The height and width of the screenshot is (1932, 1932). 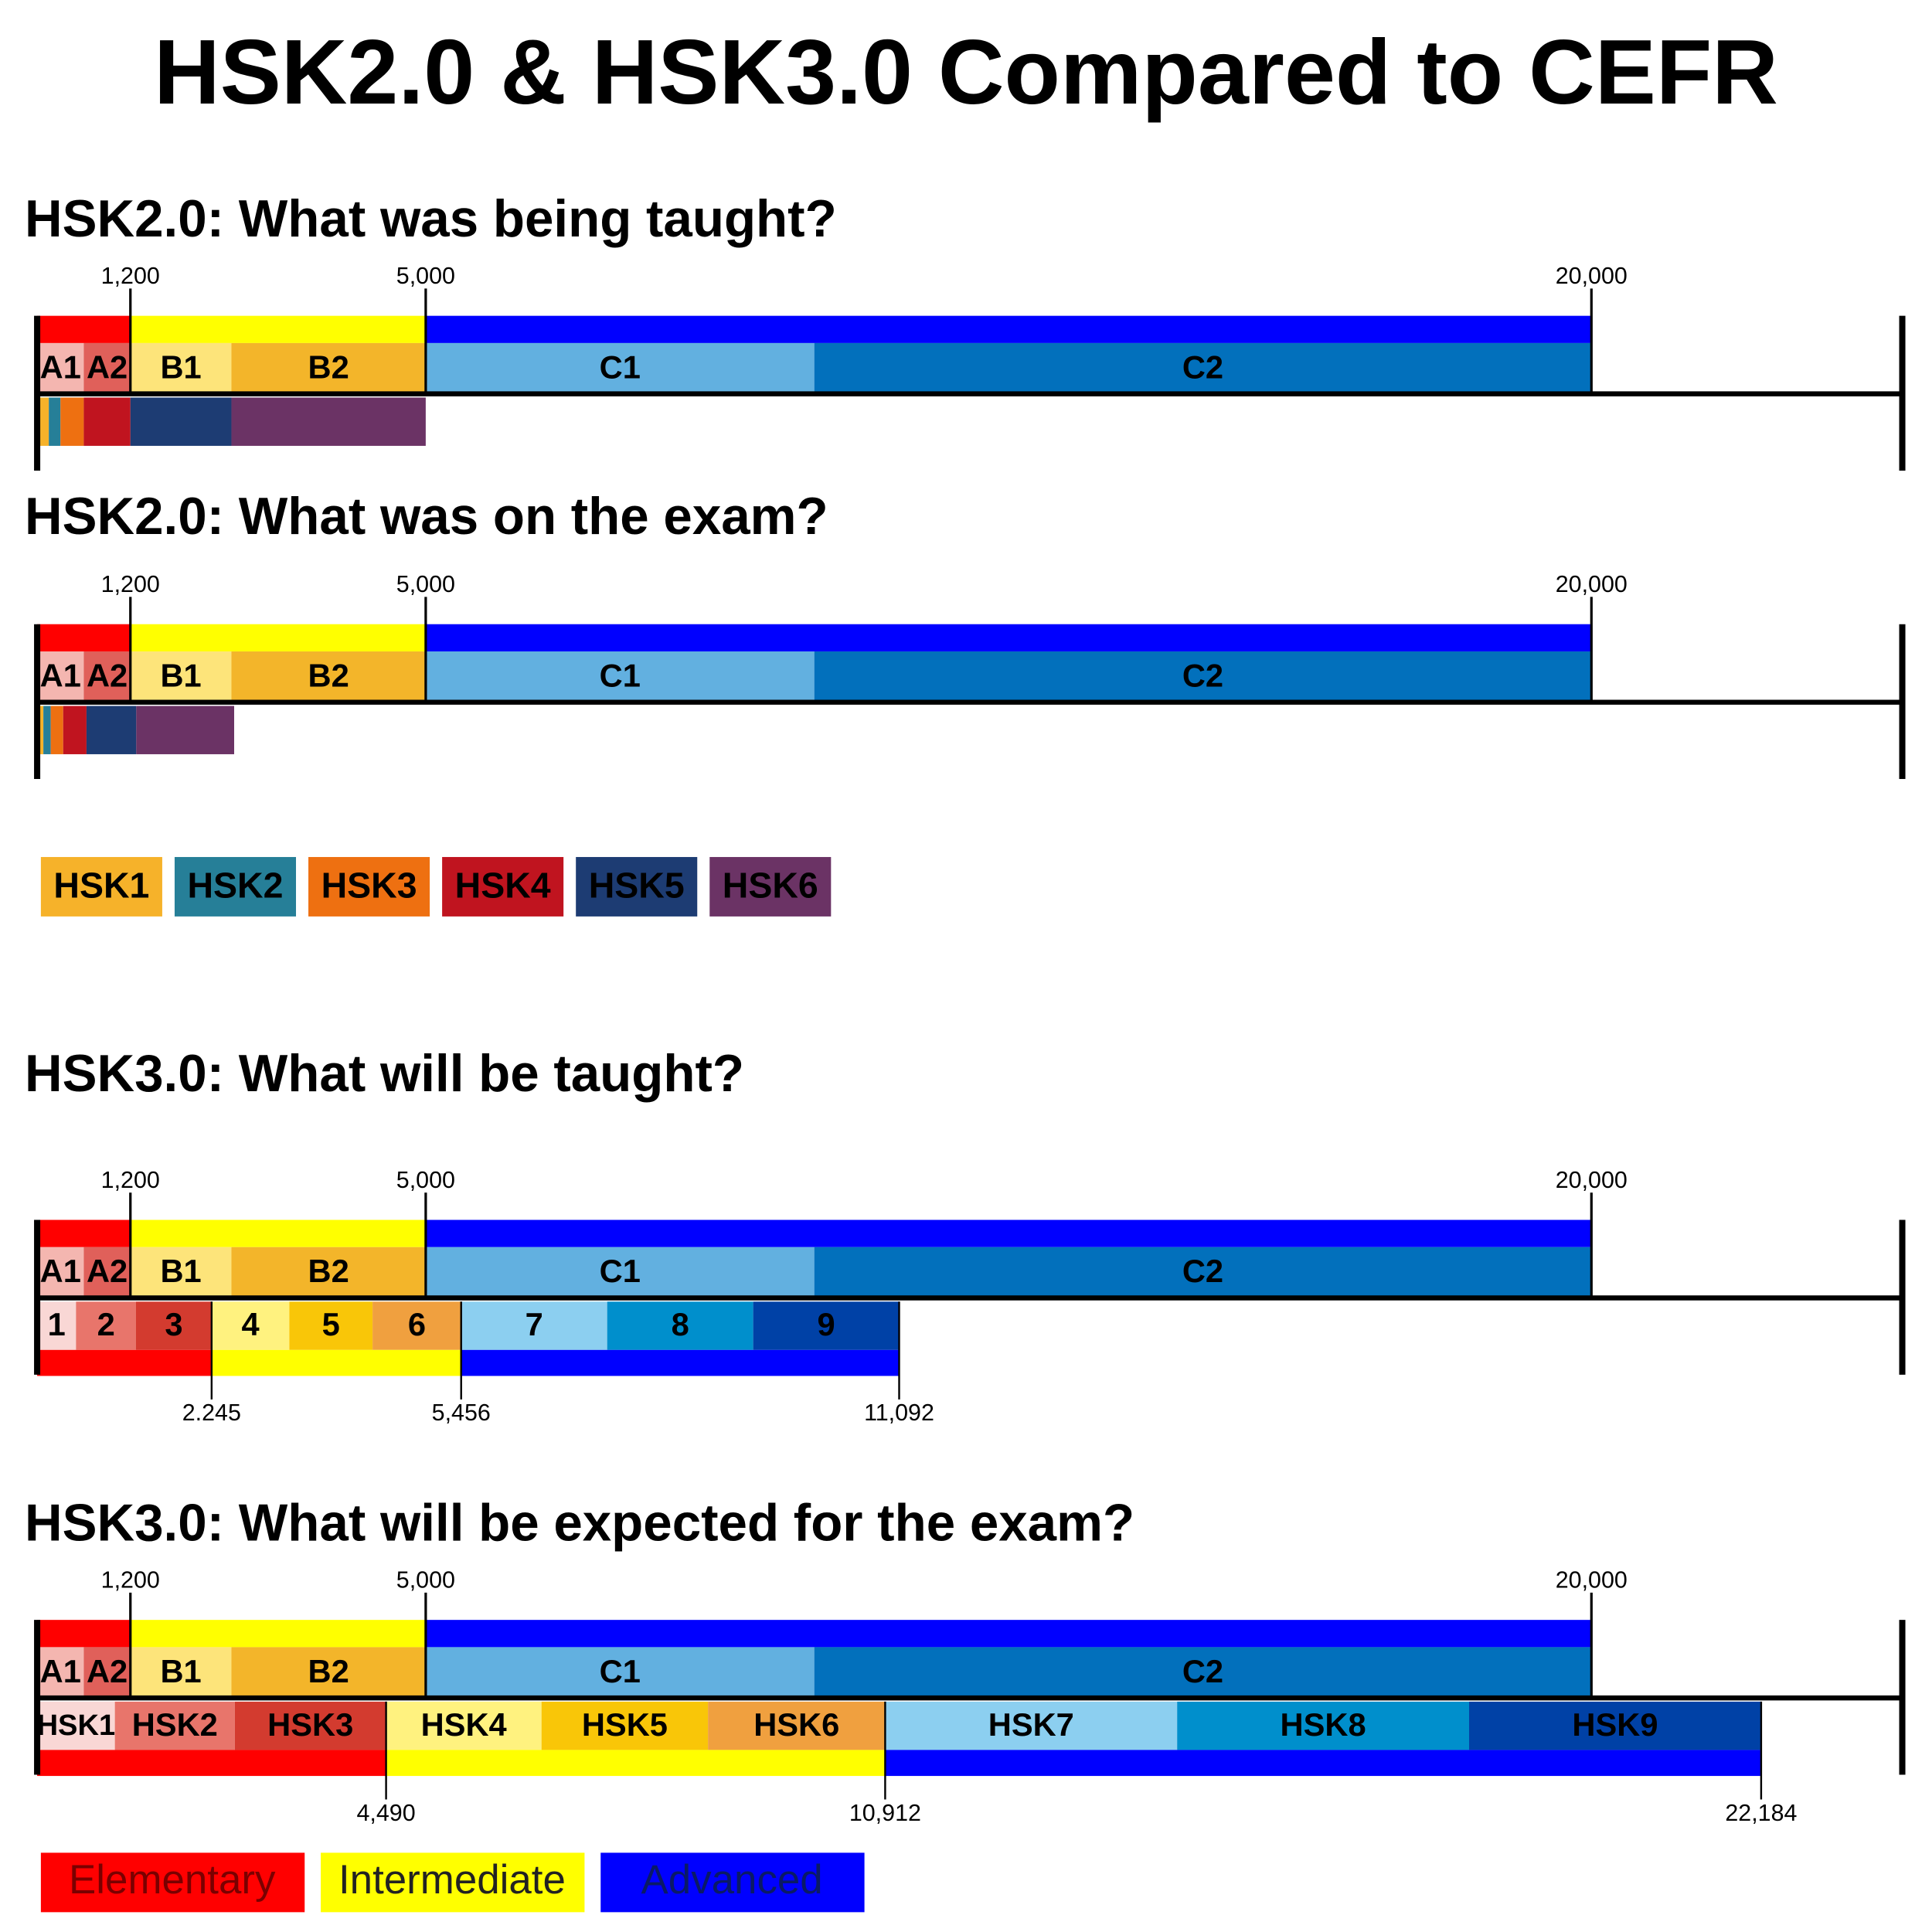 I want to click on segment-label: 4, so click(x=251, y=1324).